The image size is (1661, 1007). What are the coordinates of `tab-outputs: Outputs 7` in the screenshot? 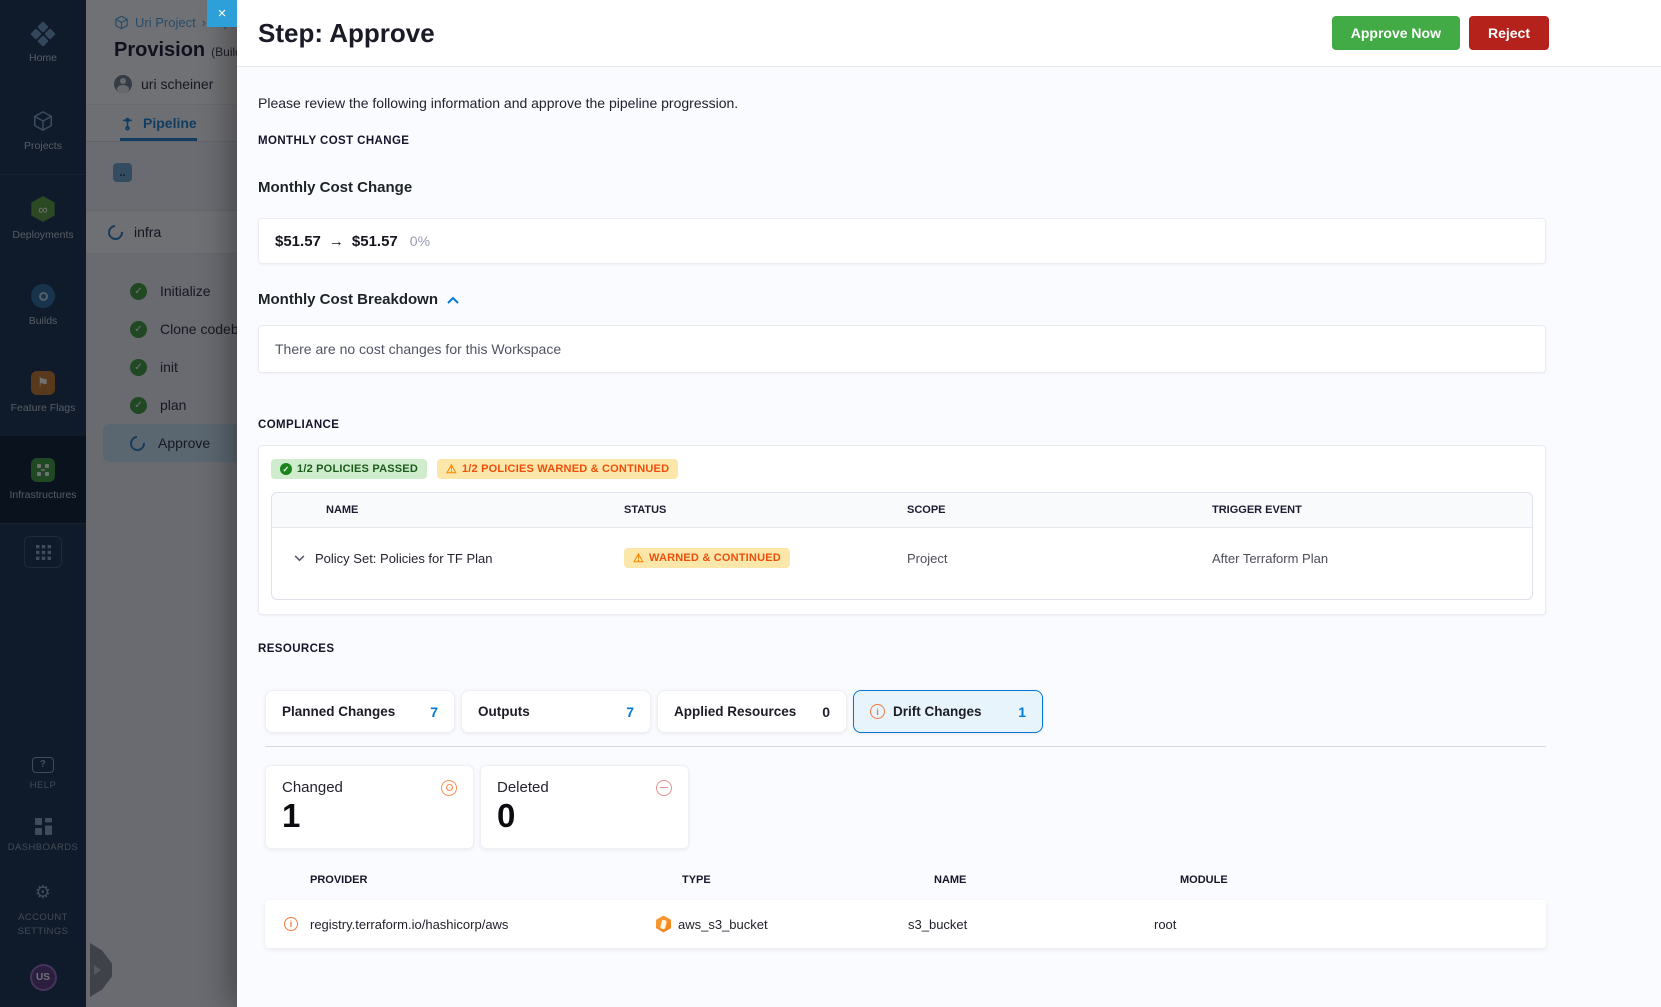 It's located at (556, 711).